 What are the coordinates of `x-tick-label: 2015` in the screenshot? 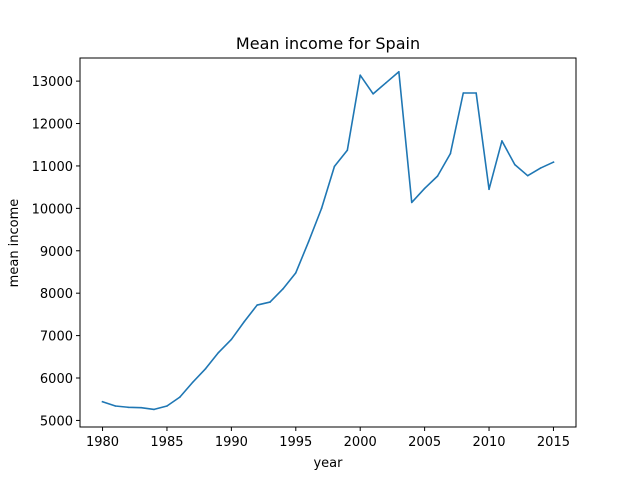 It's located at (553, 442).